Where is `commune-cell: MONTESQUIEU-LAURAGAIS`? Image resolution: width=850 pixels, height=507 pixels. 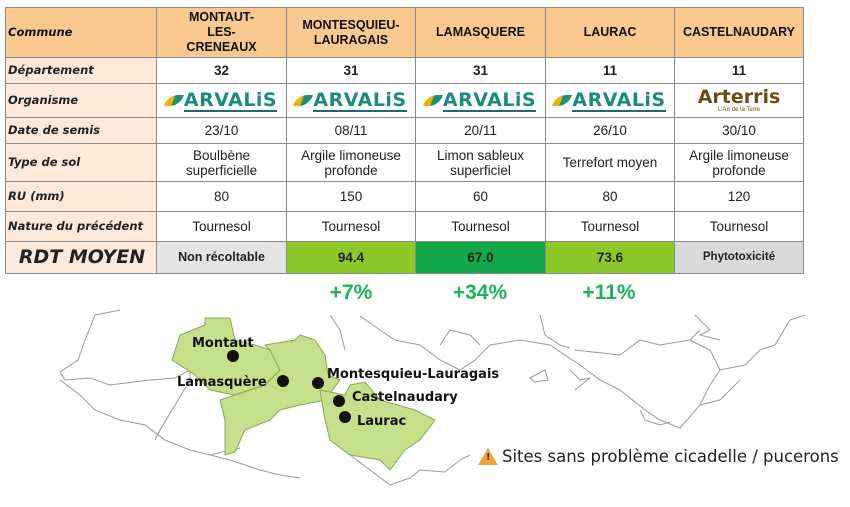
commune-cell: MONTESQUIEU-LAURAGAIS is located at coordinates (351, 32).